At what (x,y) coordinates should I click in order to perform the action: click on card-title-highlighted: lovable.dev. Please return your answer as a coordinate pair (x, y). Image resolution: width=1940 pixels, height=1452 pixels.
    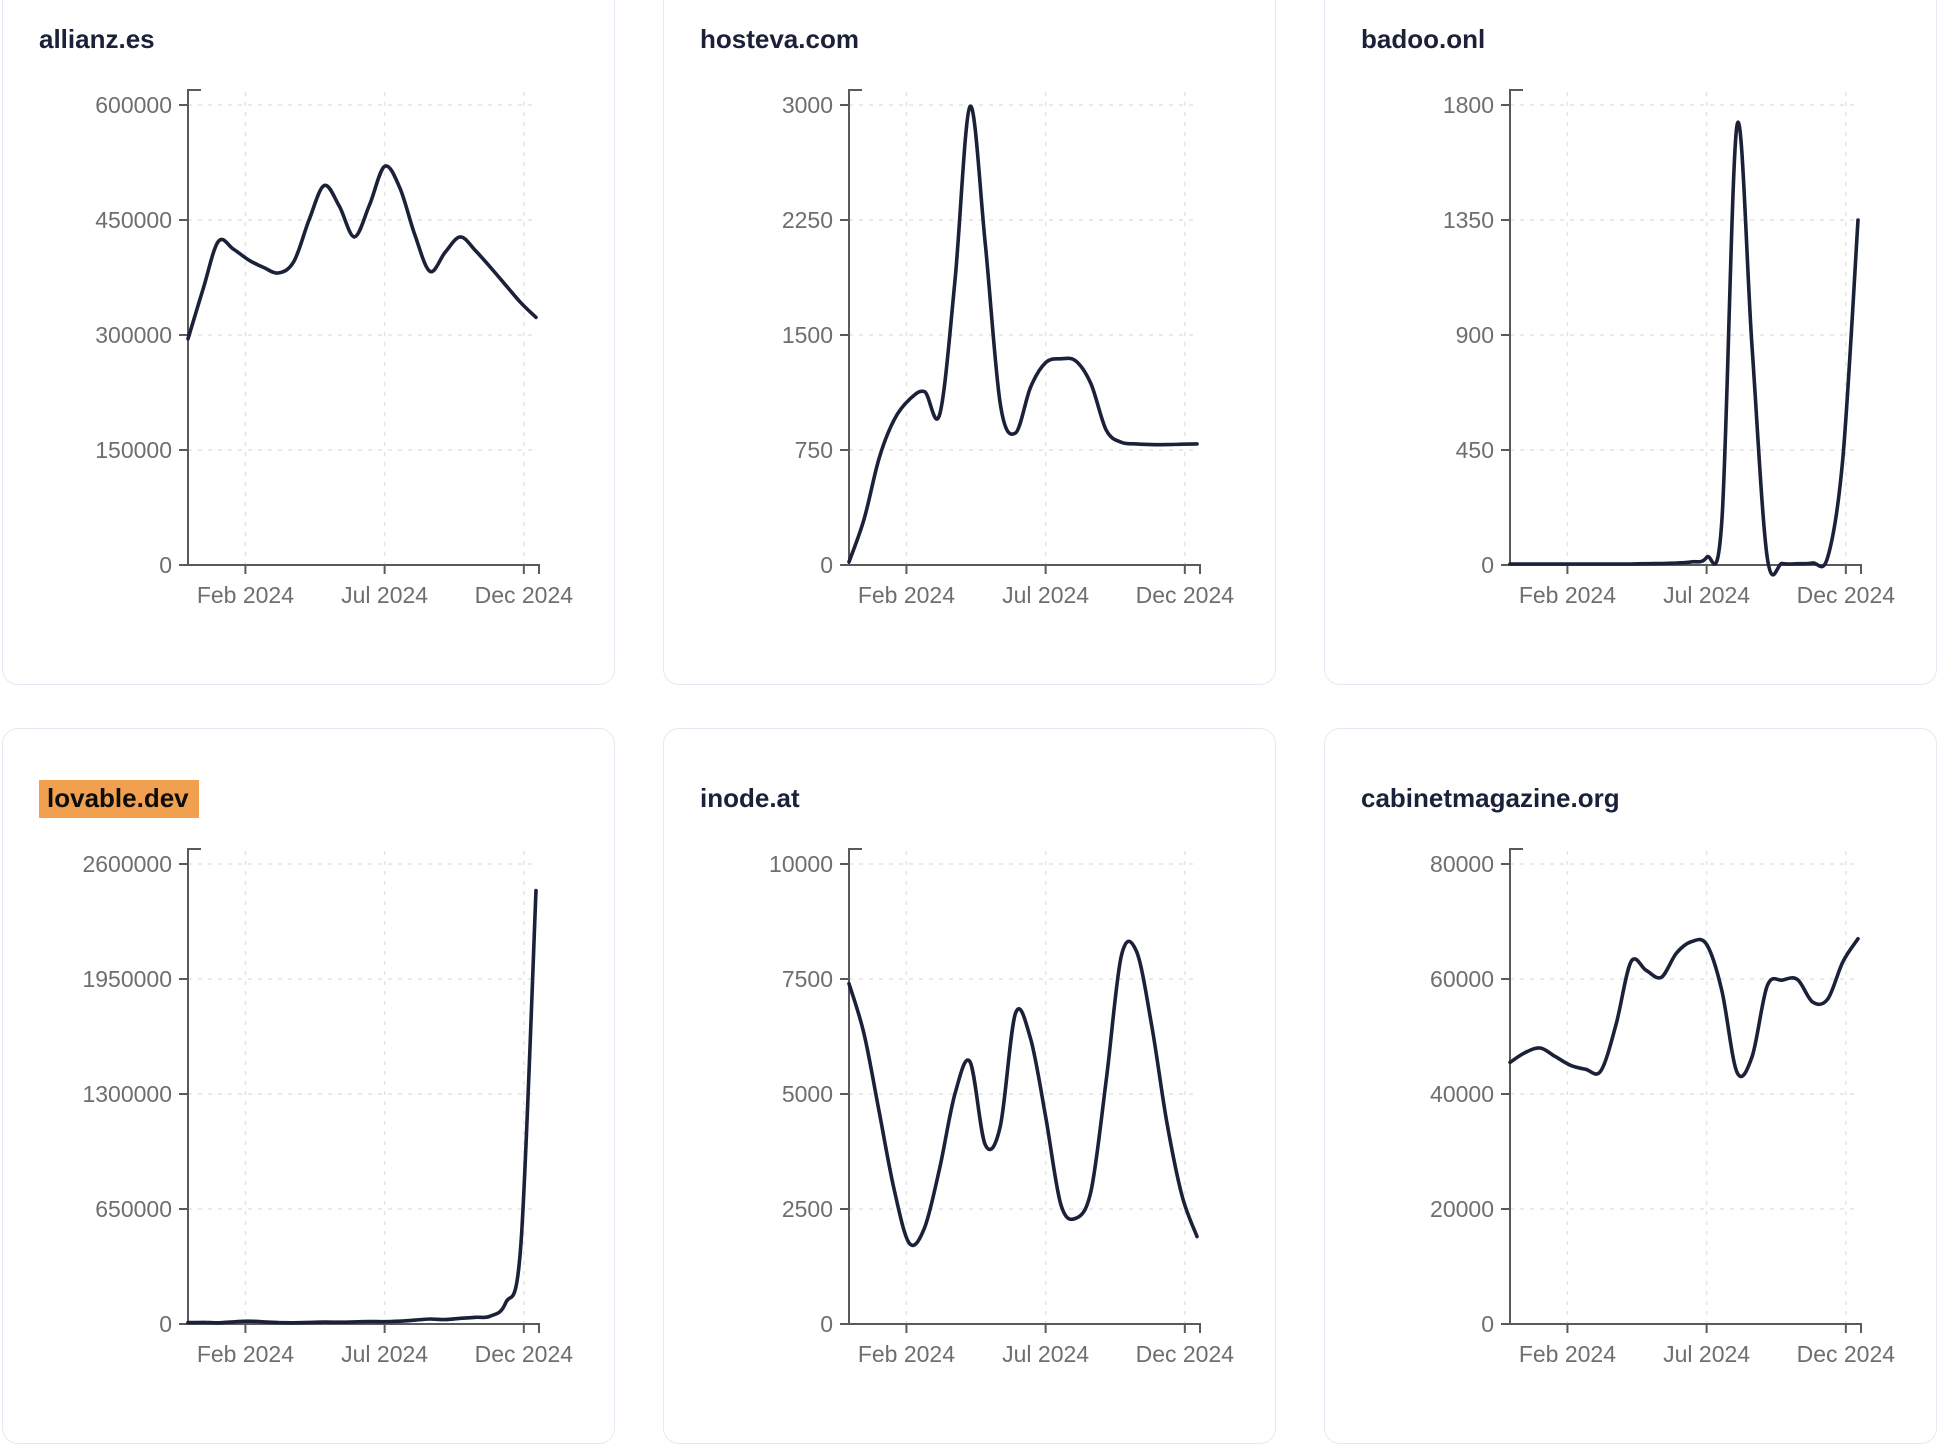
    Looking at the image, I should click on (119, 799).